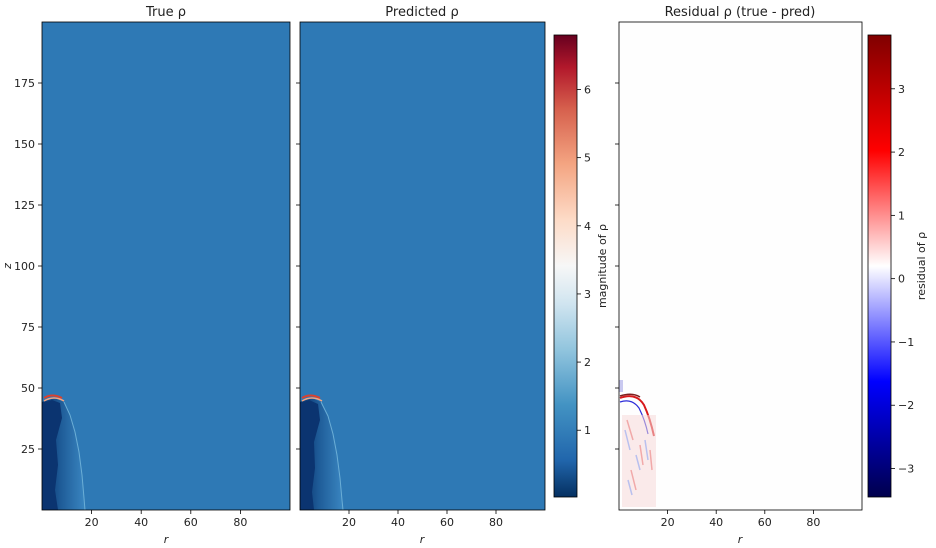  I want to click on y-tick-label: 125, so click(24, 205).